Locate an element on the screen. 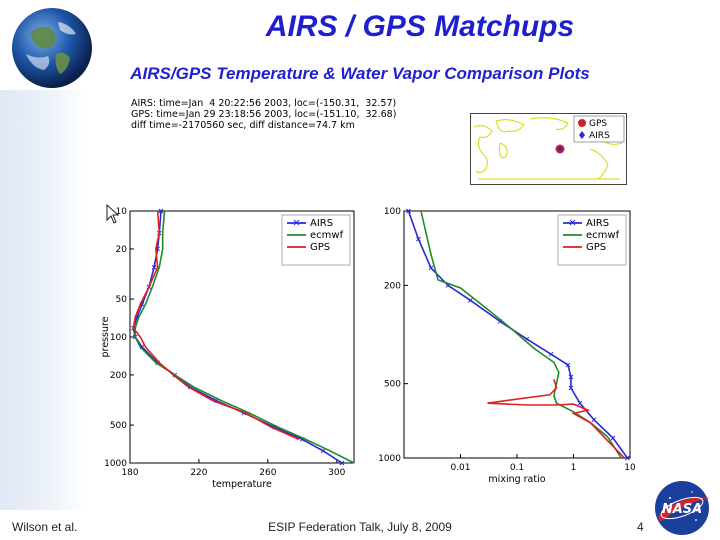 The height and width of the screenshot is (540, 720). x-axis-label: mixing ratio is located at coordinates (516, 479).